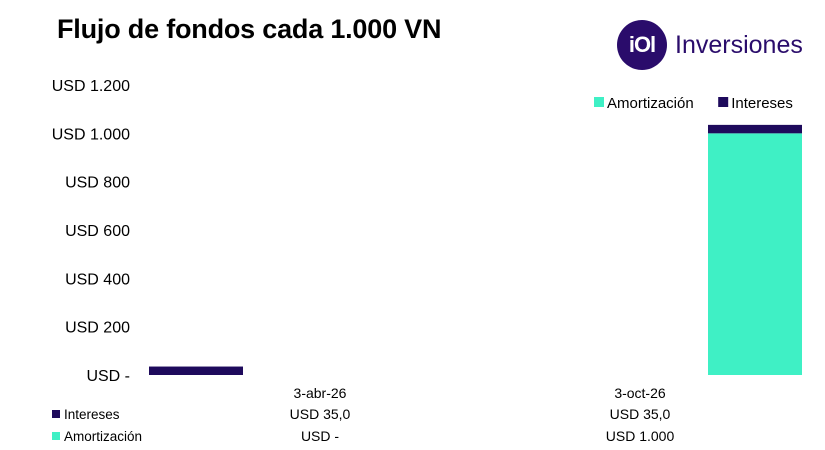 The height and width of the screenshot is (450, 825). What do you see at coordinates (249, 29) in the screenshot?
I see `page-title: Flujo de fondos cada 1.000 VN` at bounding box center [249, 29].